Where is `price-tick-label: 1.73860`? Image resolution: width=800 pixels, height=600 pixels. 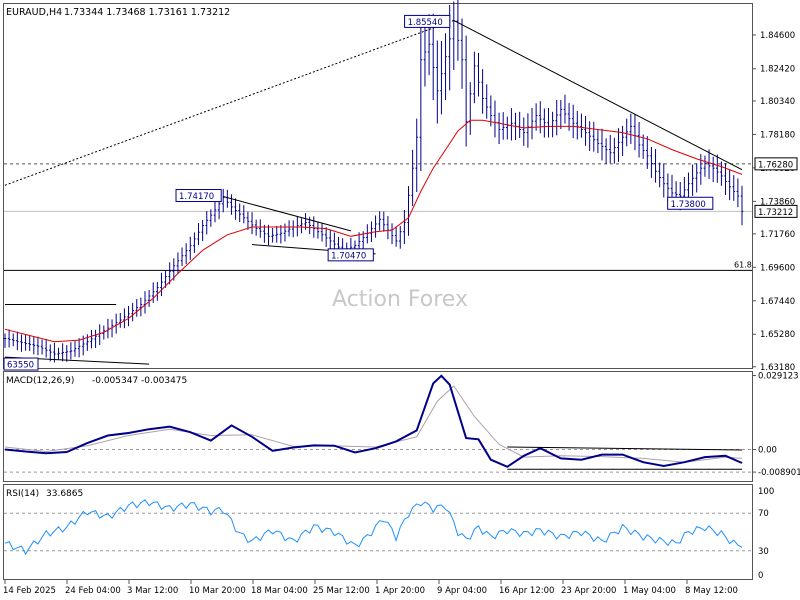 price-tick-label: 1.73860 is located at coordinates (777, 202).